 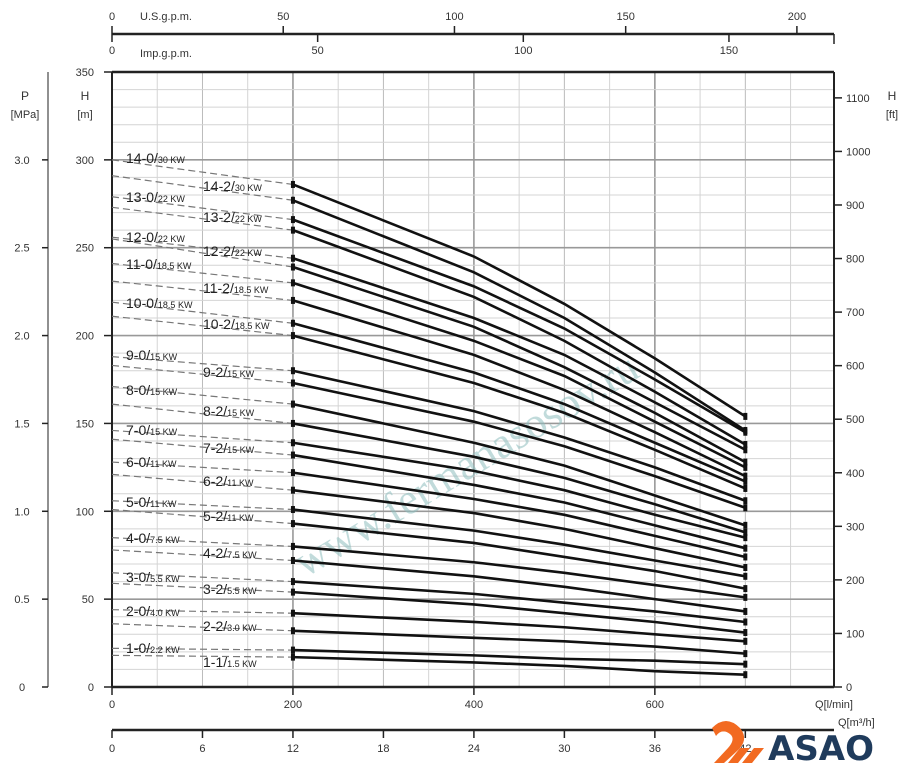 I want to click on x-tick-label: 400, so click(x=474, y=705).